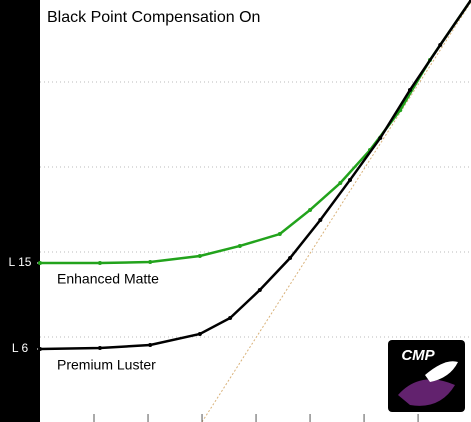 The image size is (471, 422). I want to click on logo: CMP, so click(426, 376).